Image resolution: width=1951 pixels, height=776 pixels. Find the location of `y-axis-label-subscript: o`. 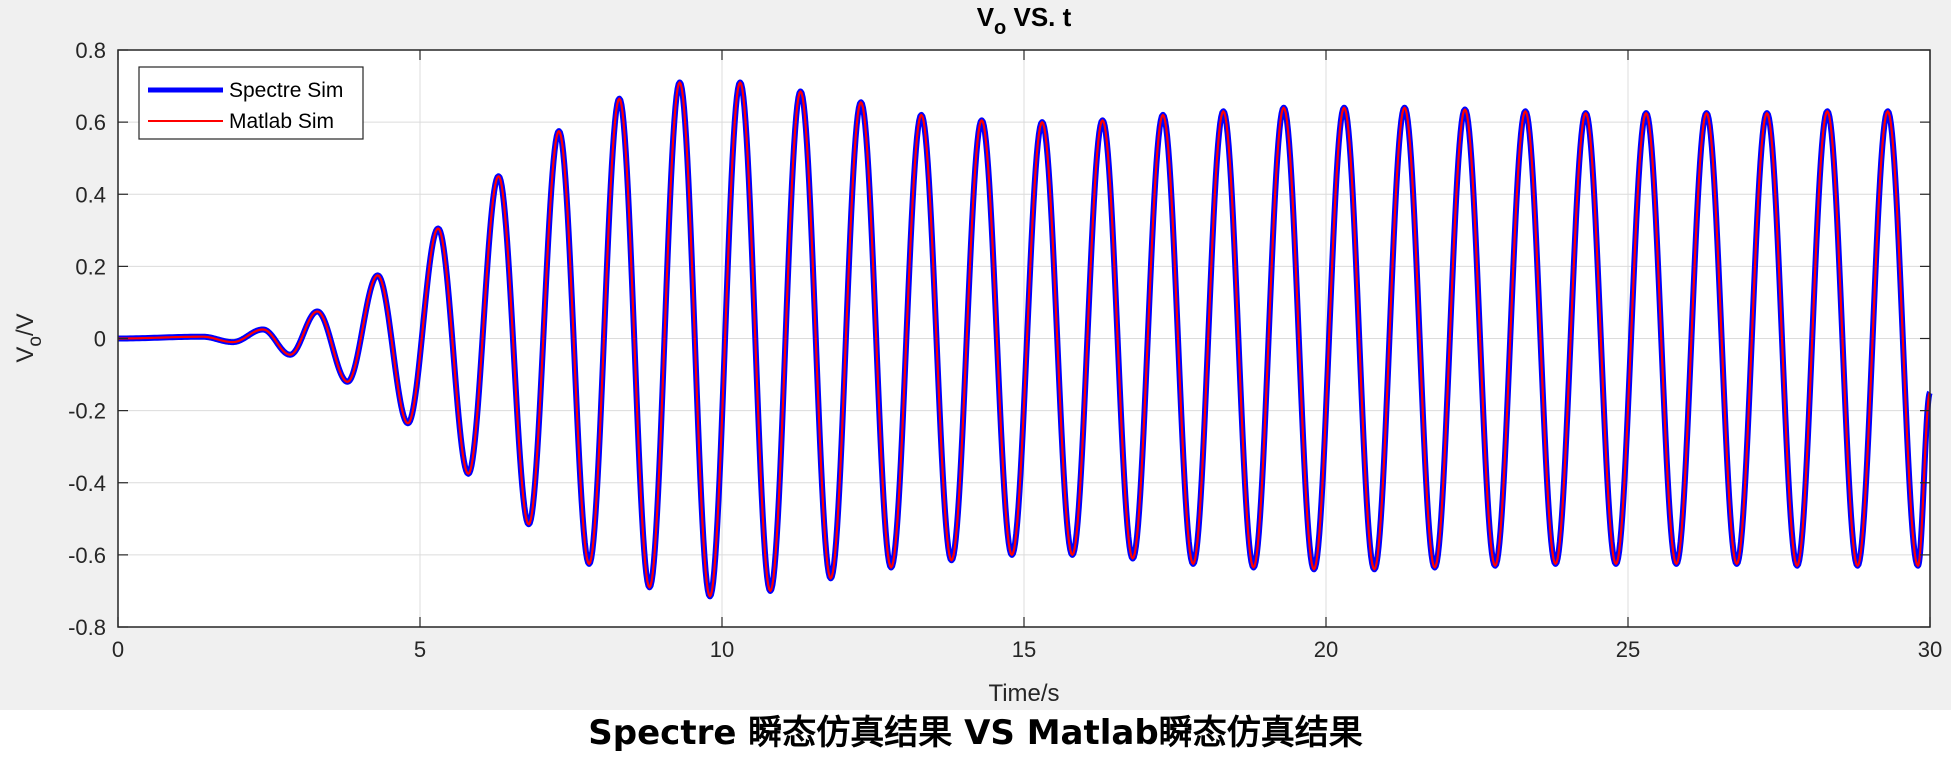

y-axis-label-subscript: o is located at coordinates (35, 341).